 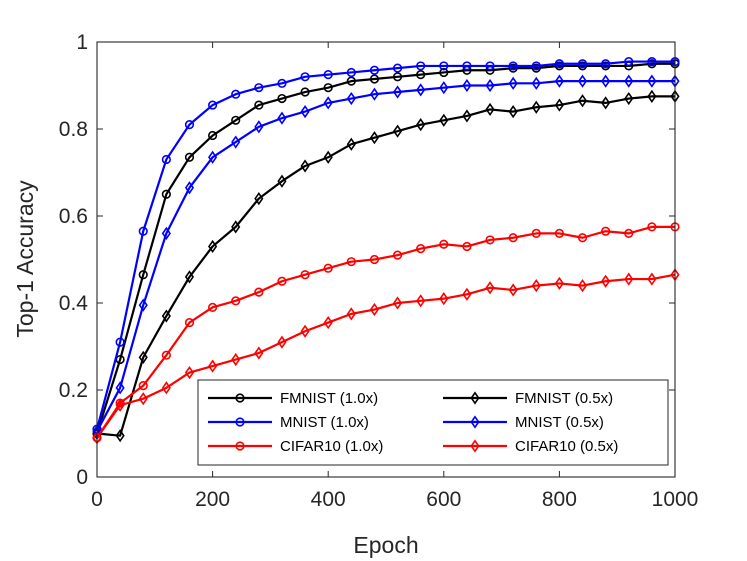 What do you see at coordinates (385, 545) in the screenshot?
I see `x-axis-title: Epoch` at bounding box center [385, 545].